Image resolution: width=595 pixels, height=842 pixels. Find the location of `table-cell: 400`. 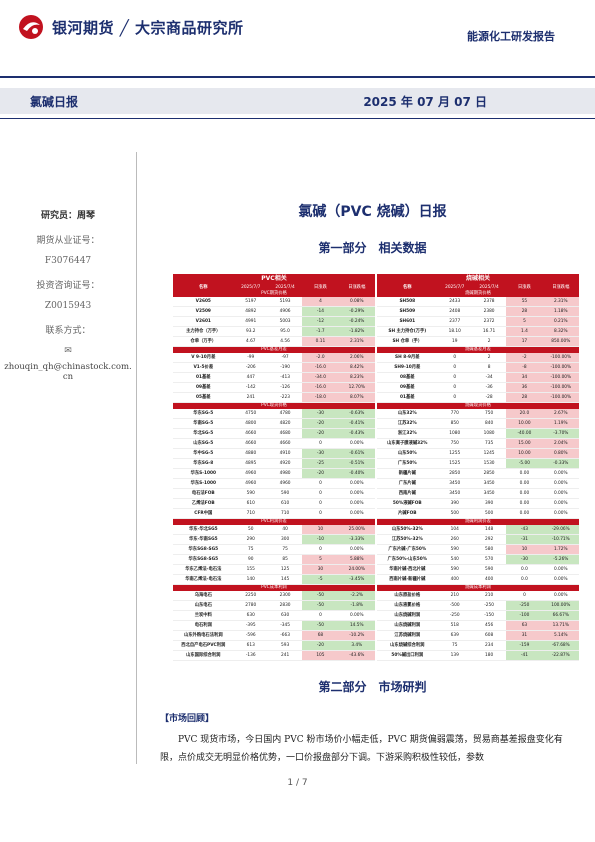

table-cell: 400 is located at coordinates (489, 579).